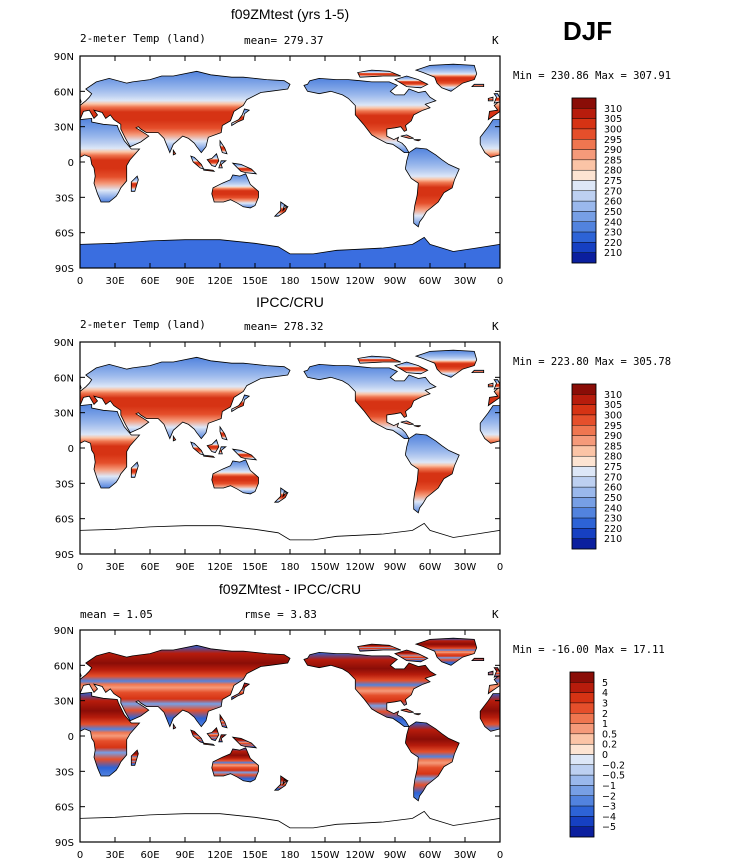  What do you see at coordinates (495, 326) in the screenshot?
I see `panel-2-units: K` at bounding box center [495, 326].